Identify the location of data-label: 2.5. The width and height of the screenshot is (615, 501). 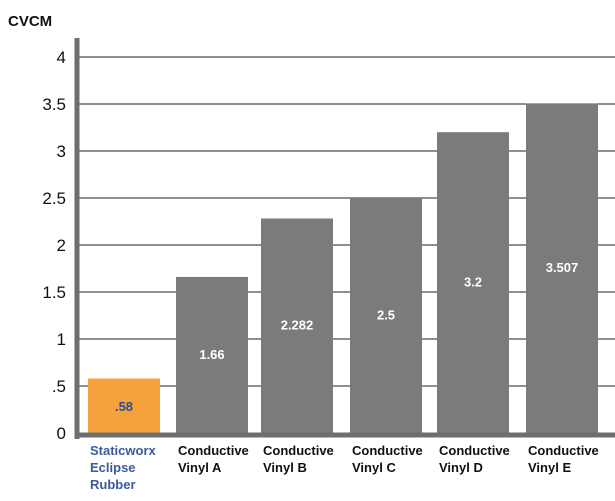
(386, 315).